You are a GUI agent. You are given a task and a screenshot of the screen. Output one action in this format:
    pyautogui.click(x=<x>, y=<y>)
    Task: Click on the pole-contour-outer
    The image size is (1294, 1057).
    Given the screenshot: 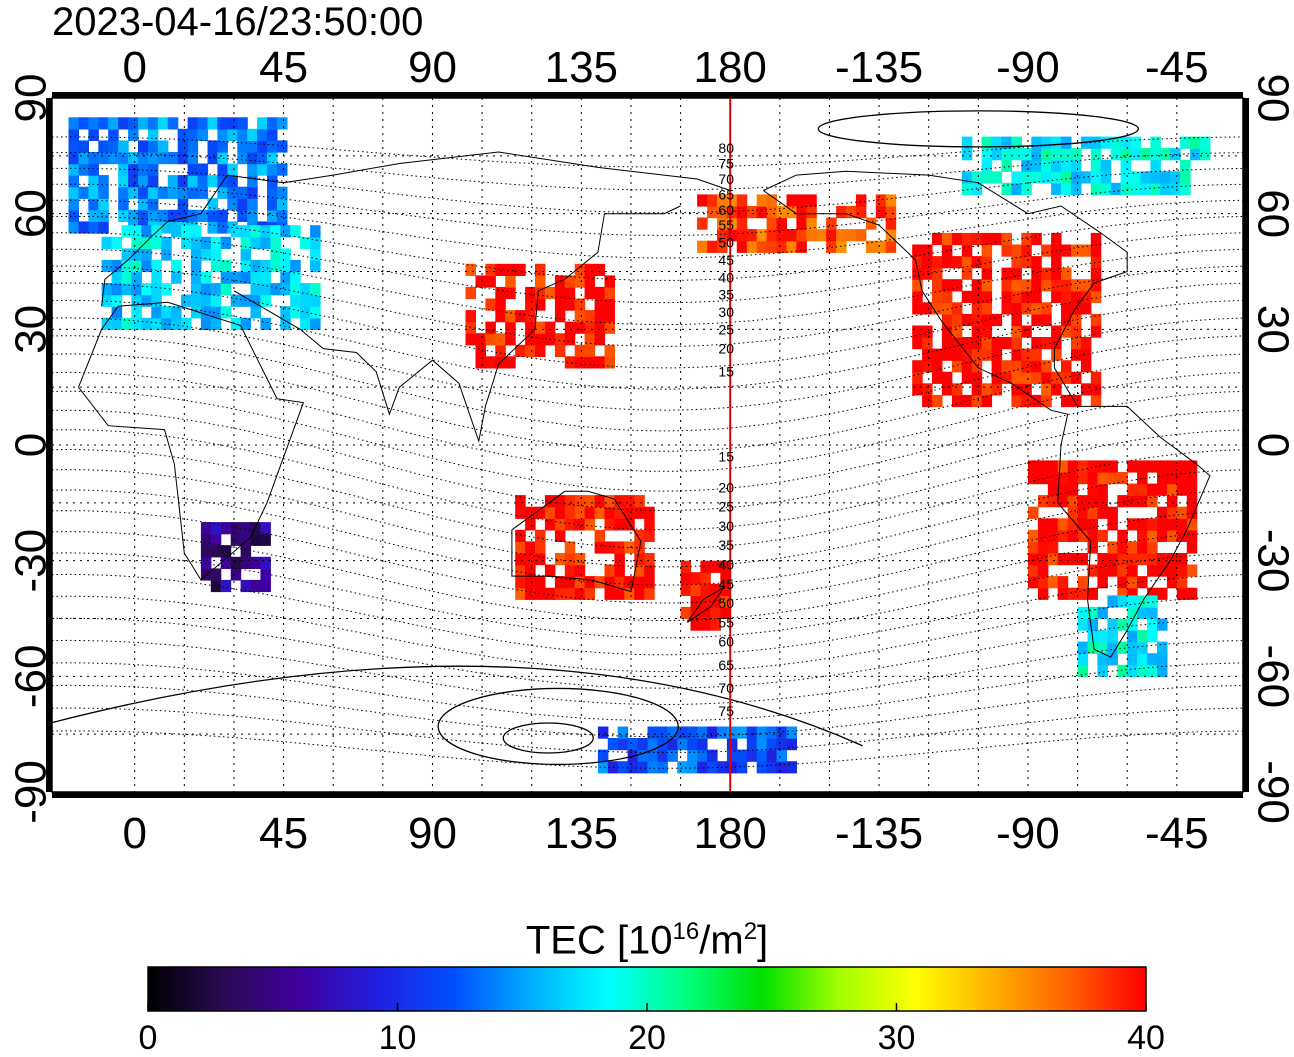 What is the action you would take?
    pyautogui.click(x=457, y=706)
    